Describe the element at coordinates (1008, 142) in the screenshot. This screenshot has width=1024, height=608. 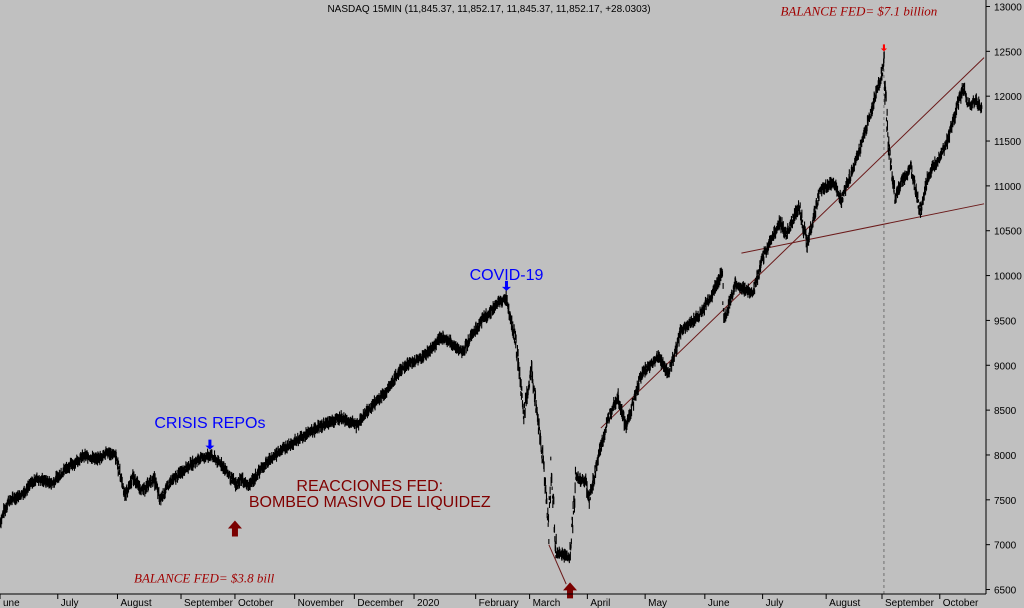
I see `y-tick-label: 11500` at that location.